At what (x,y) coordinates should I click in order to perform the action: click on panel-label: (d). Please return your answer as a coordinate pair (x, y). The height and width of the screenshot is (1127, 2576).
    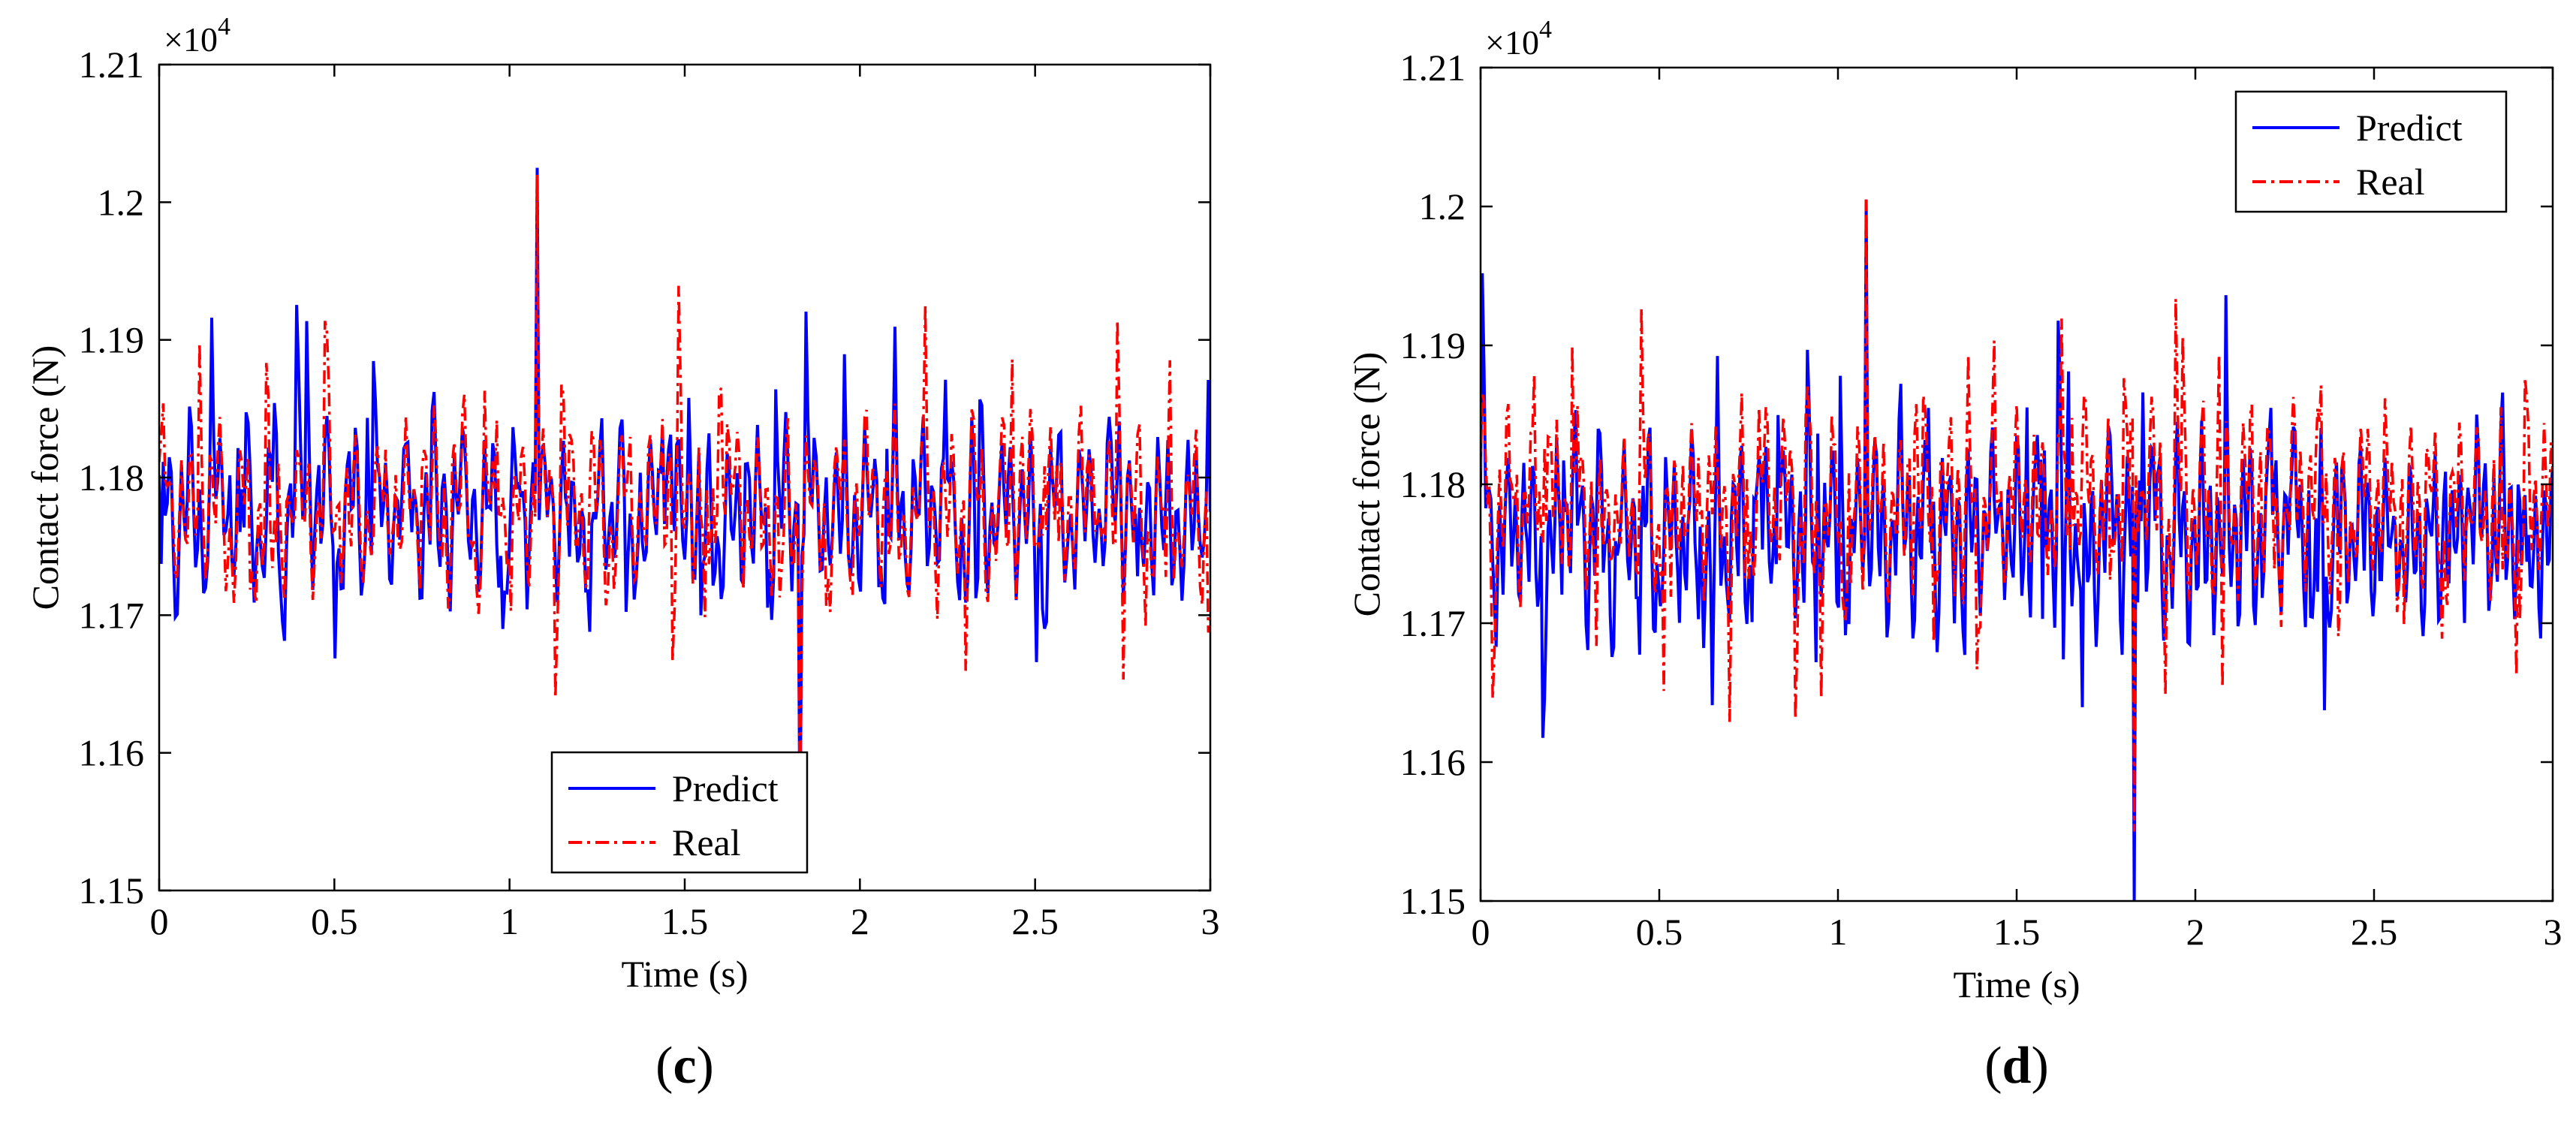
    Looking at the image, I should click on (2016, 1066).